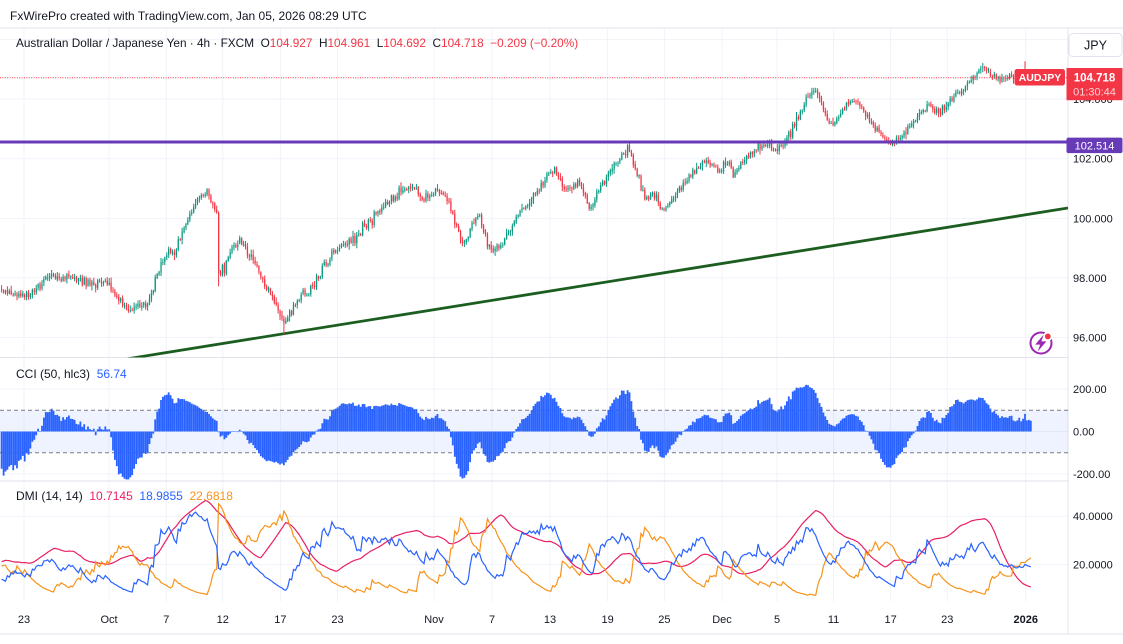 This screenshot has height=644, width=1123. What do you see at coordinates (1083, 433) in the screenshot?
I see `svg-text: 0.00` at bounding box center [1083, 433].